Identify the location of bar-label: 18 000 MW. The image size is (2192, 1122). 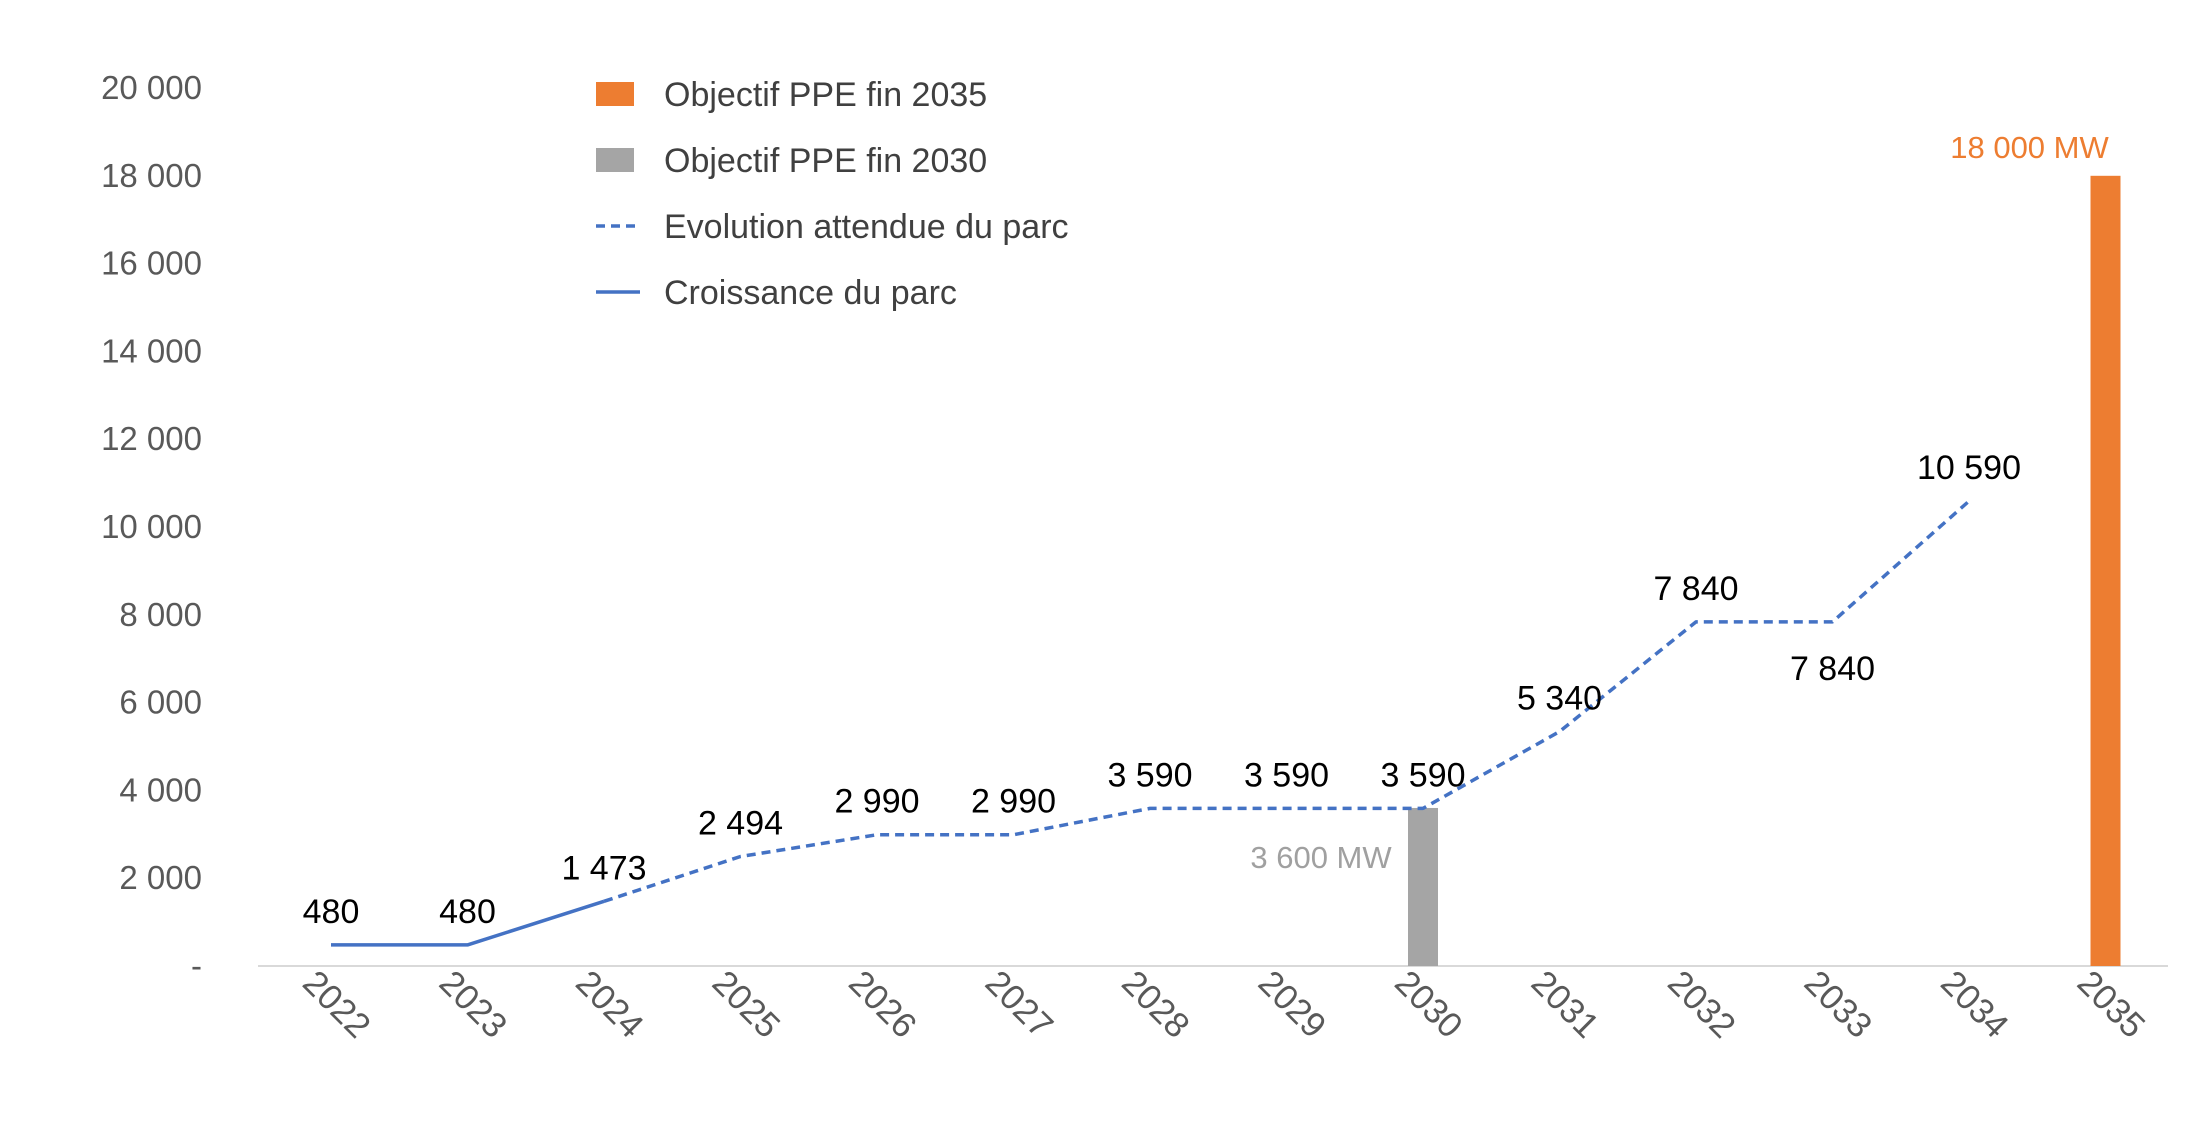
(2029, 147).